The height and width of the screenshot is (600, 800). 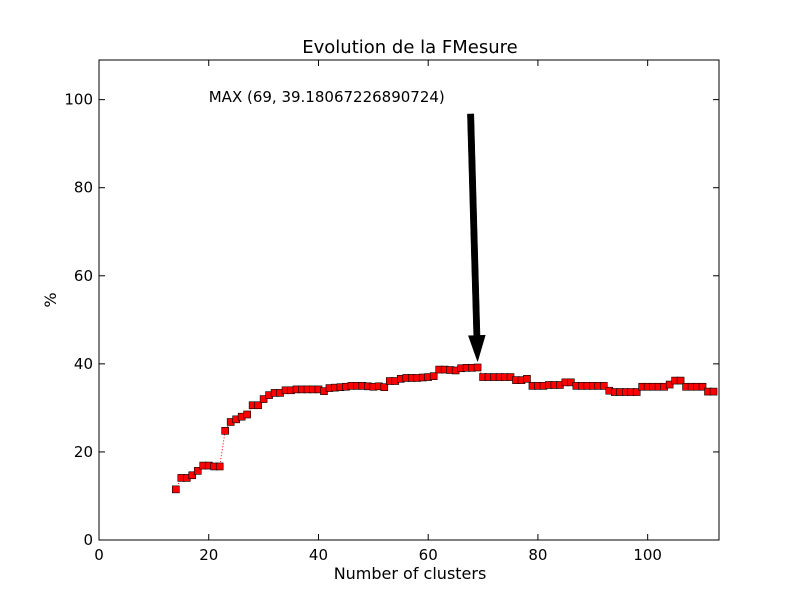 What do you see at coordinates (428, 555) in the screenshot?
I see `x-tick-label: 60` at bounding box center [428, 555].